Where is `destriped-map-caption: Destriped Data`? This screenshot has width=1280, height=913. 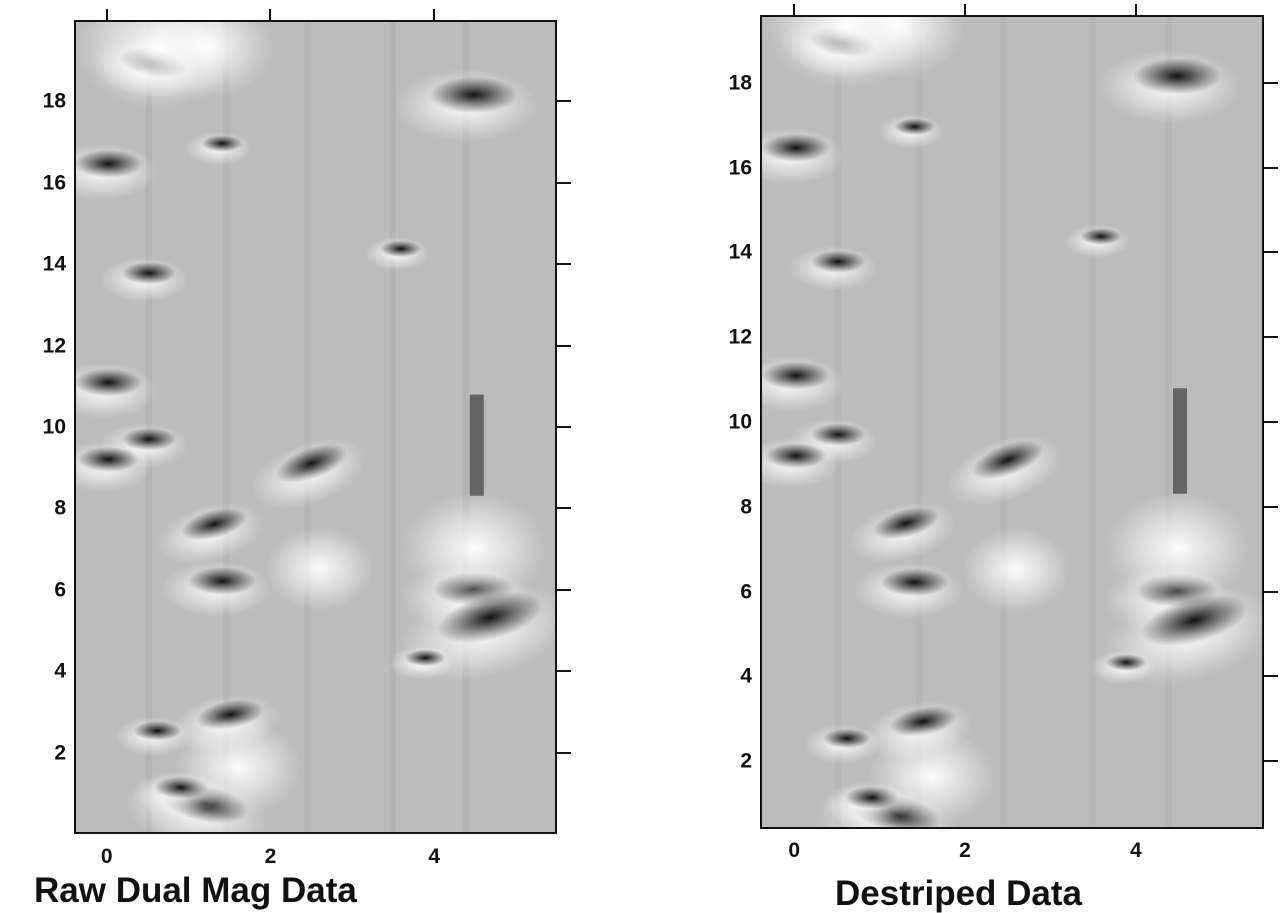 destriped-map-caption: Destriped Data is located at coordinates (959, 893).